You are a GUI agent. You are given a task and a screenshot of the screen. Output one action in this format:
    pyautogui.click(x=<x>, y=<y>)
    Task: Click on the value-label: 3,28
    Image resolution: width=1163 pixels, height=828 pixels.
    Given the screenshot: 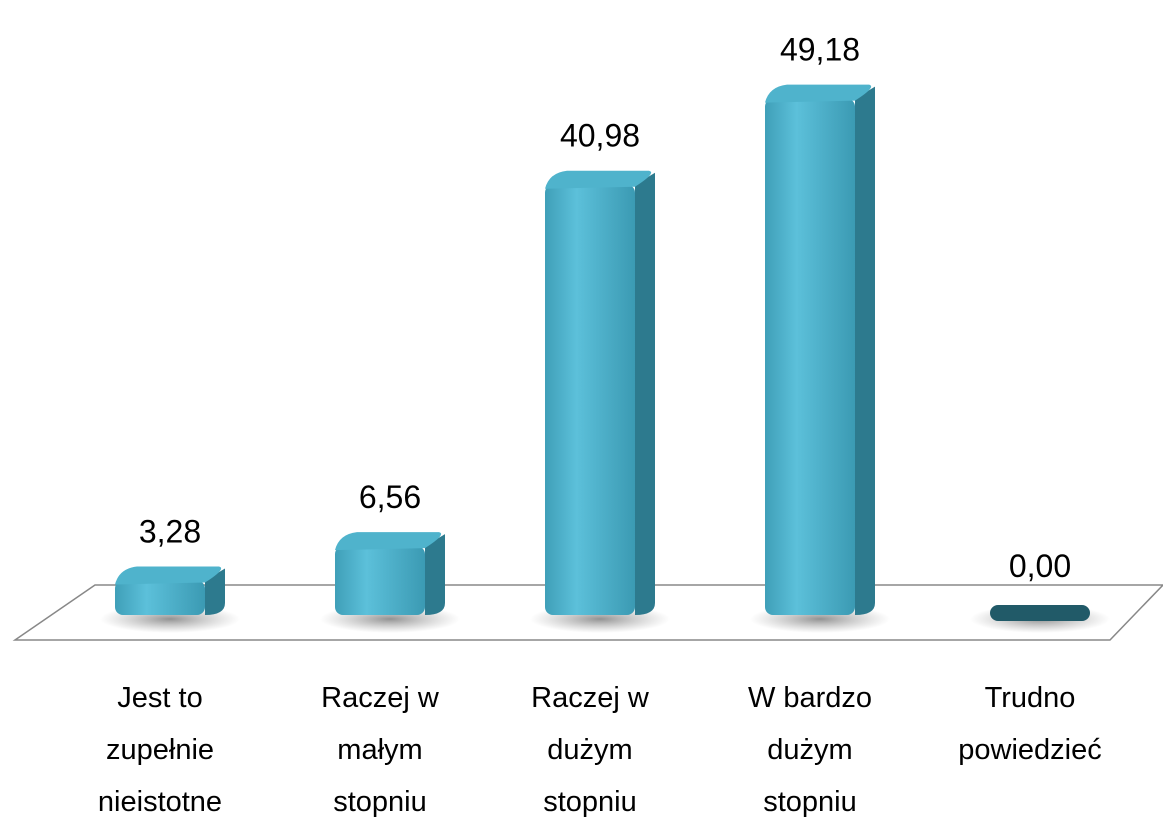 What is the action you would take?
    pyautogui.click(x=170, y=532)
    